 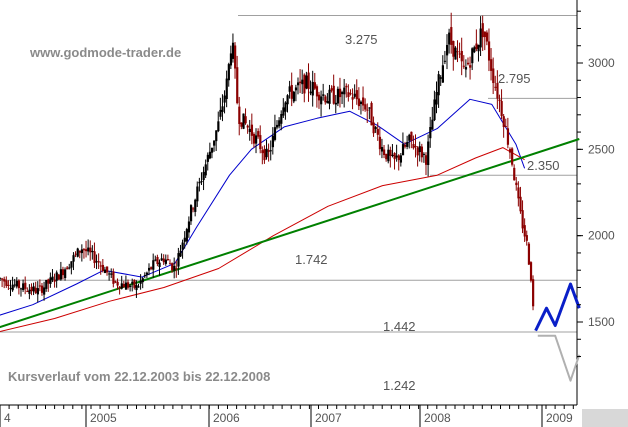 What do you see at coordinates (328, 418) in the screenshot?
I see `x-tick-label: 2007` at bounding box center [328, 418].